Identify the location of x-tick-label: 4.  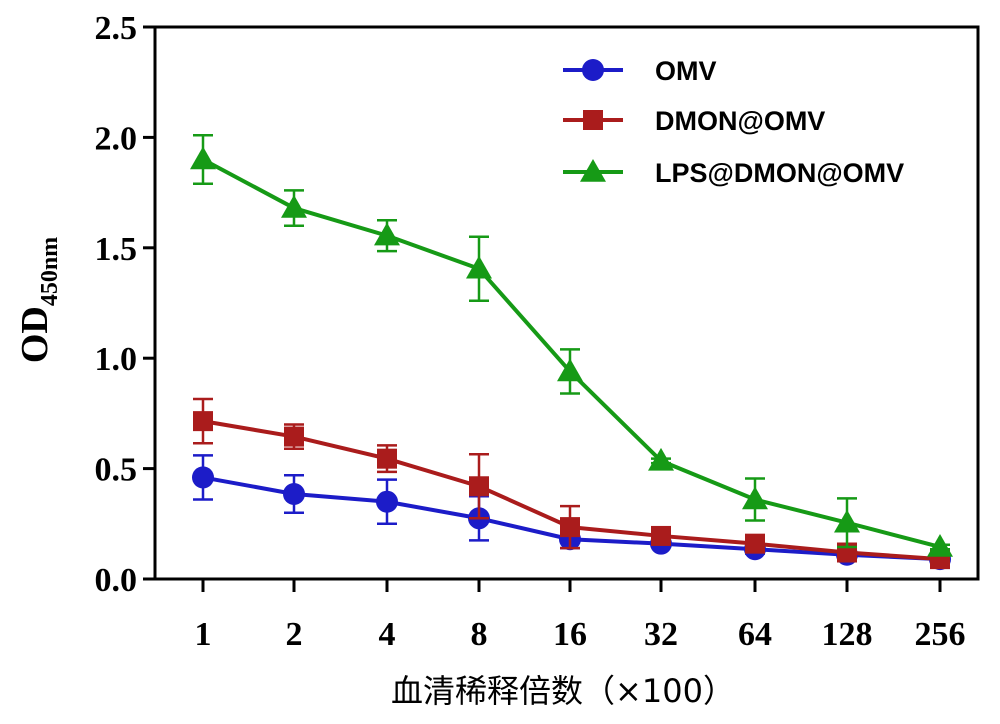
(387, 634).